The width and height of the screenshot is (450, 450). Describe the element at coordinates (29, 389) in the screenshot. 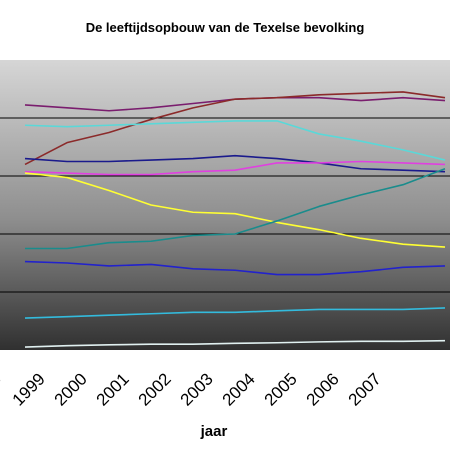

I see `x-tick-label: 1999` at that location.